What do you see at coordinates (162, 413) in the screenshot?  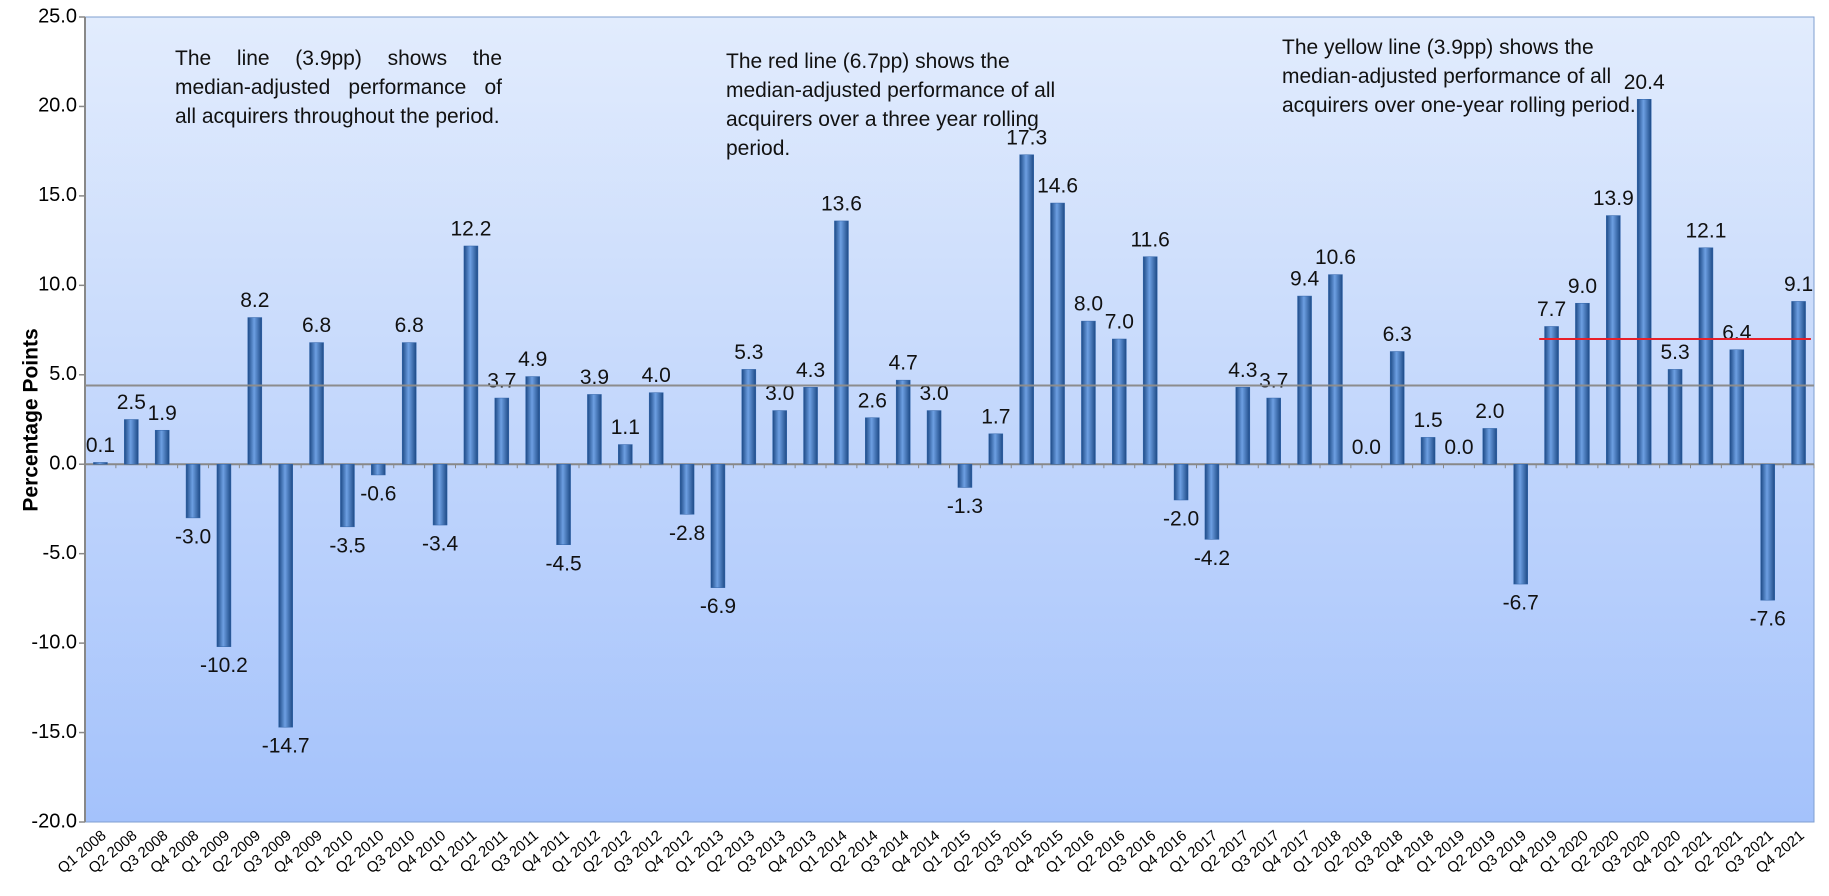 I see `data-label: 1.9` at bounding box center [162, 413].